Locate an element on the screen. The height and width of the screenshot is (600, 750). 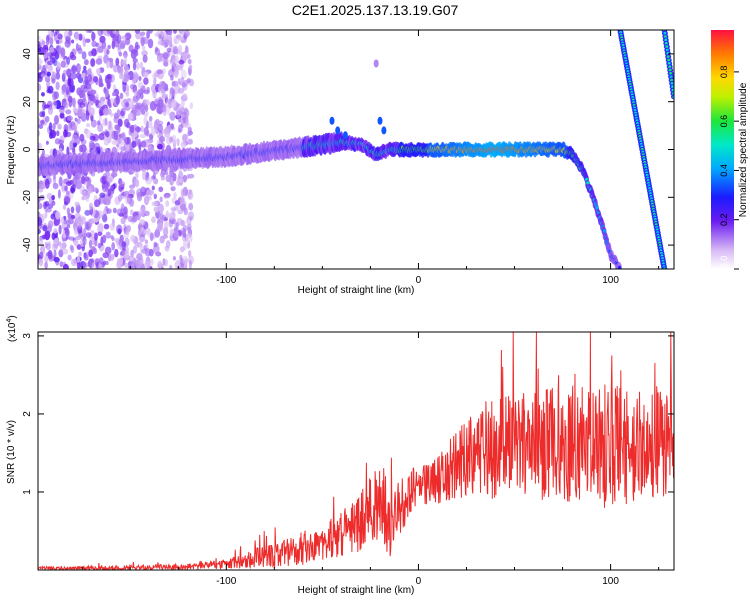
figure-title: C2E1.2025.137.13.19.G07 is located at coordinates (375, 10).